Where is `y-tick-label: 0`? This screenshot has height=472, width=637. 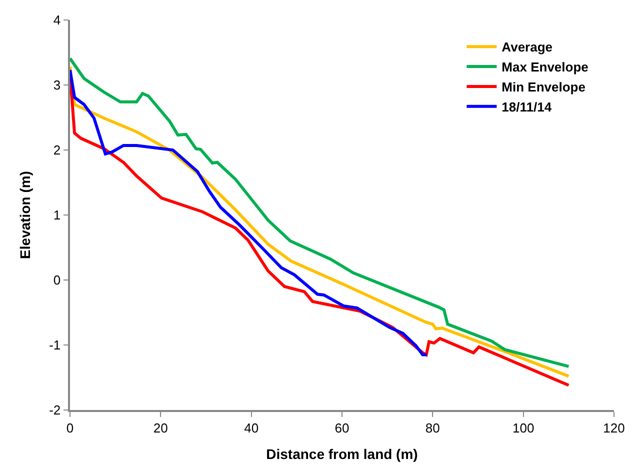 y-tick-label: 0 is located at coordinates (57, 280).